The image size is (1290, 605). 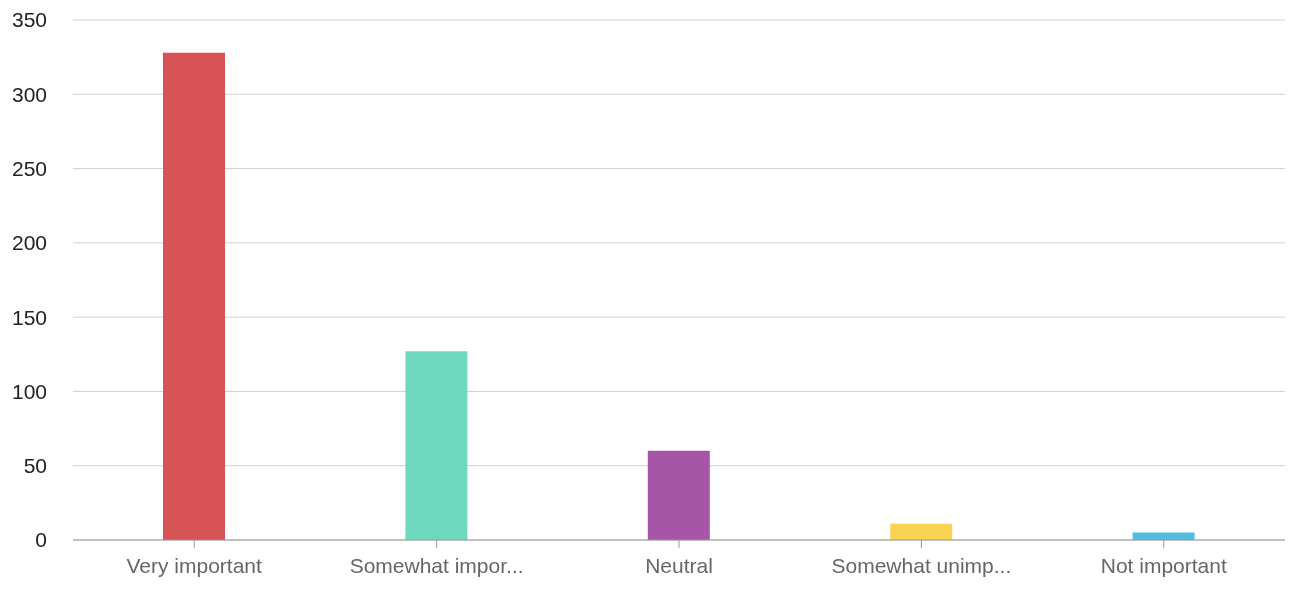 What do you see at coordinates (1163, 565) in the screenshot?
I see `x-tick-label: Not important` at bounding box center [1163, 565].